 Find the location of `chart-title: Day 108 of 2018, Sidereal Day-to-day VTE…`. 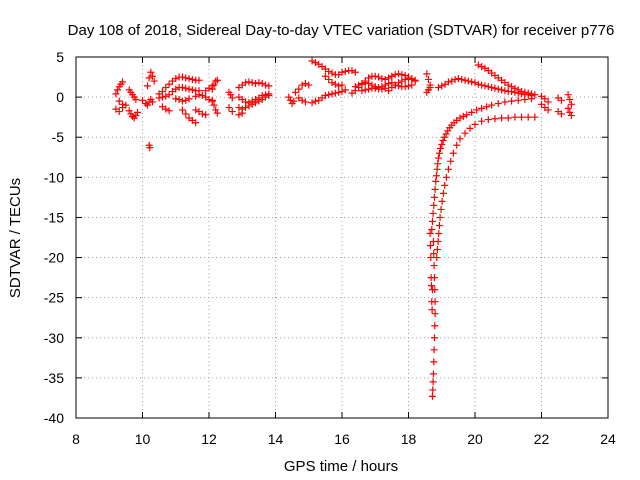

chart-title: Day 108 of 2018, Sidereal Day-to-day VTE… is located at coordinates (341, 30).